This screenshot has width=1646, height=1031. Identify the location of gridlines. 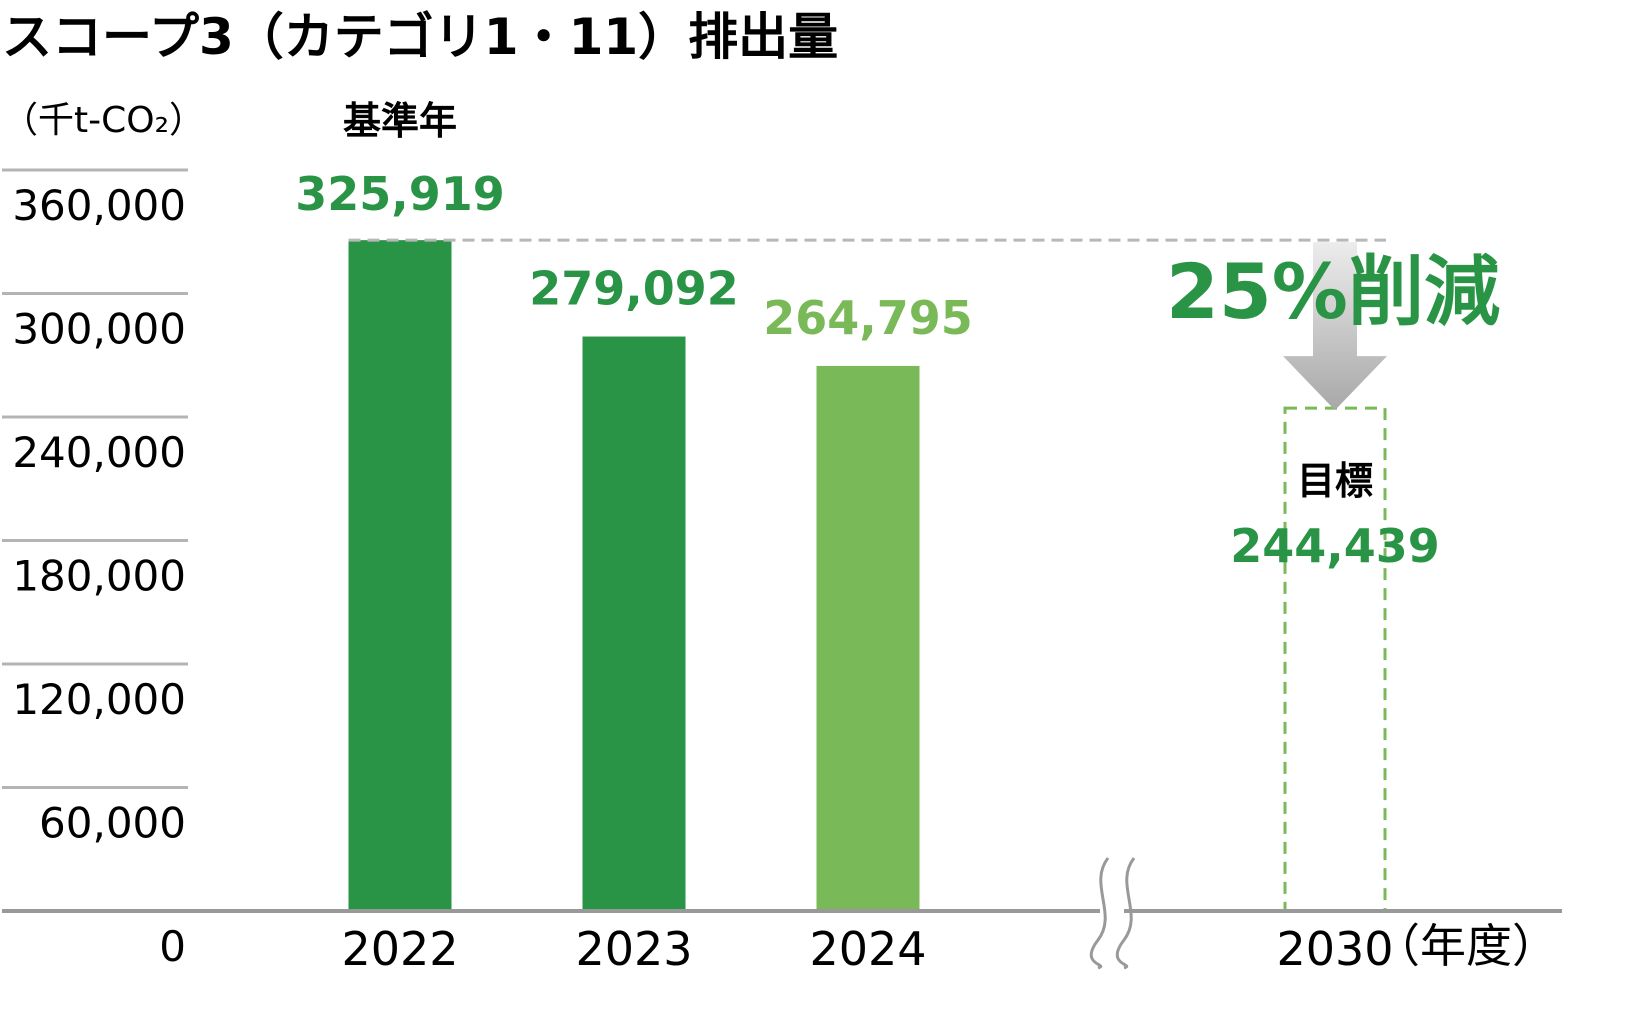
(95, 478).